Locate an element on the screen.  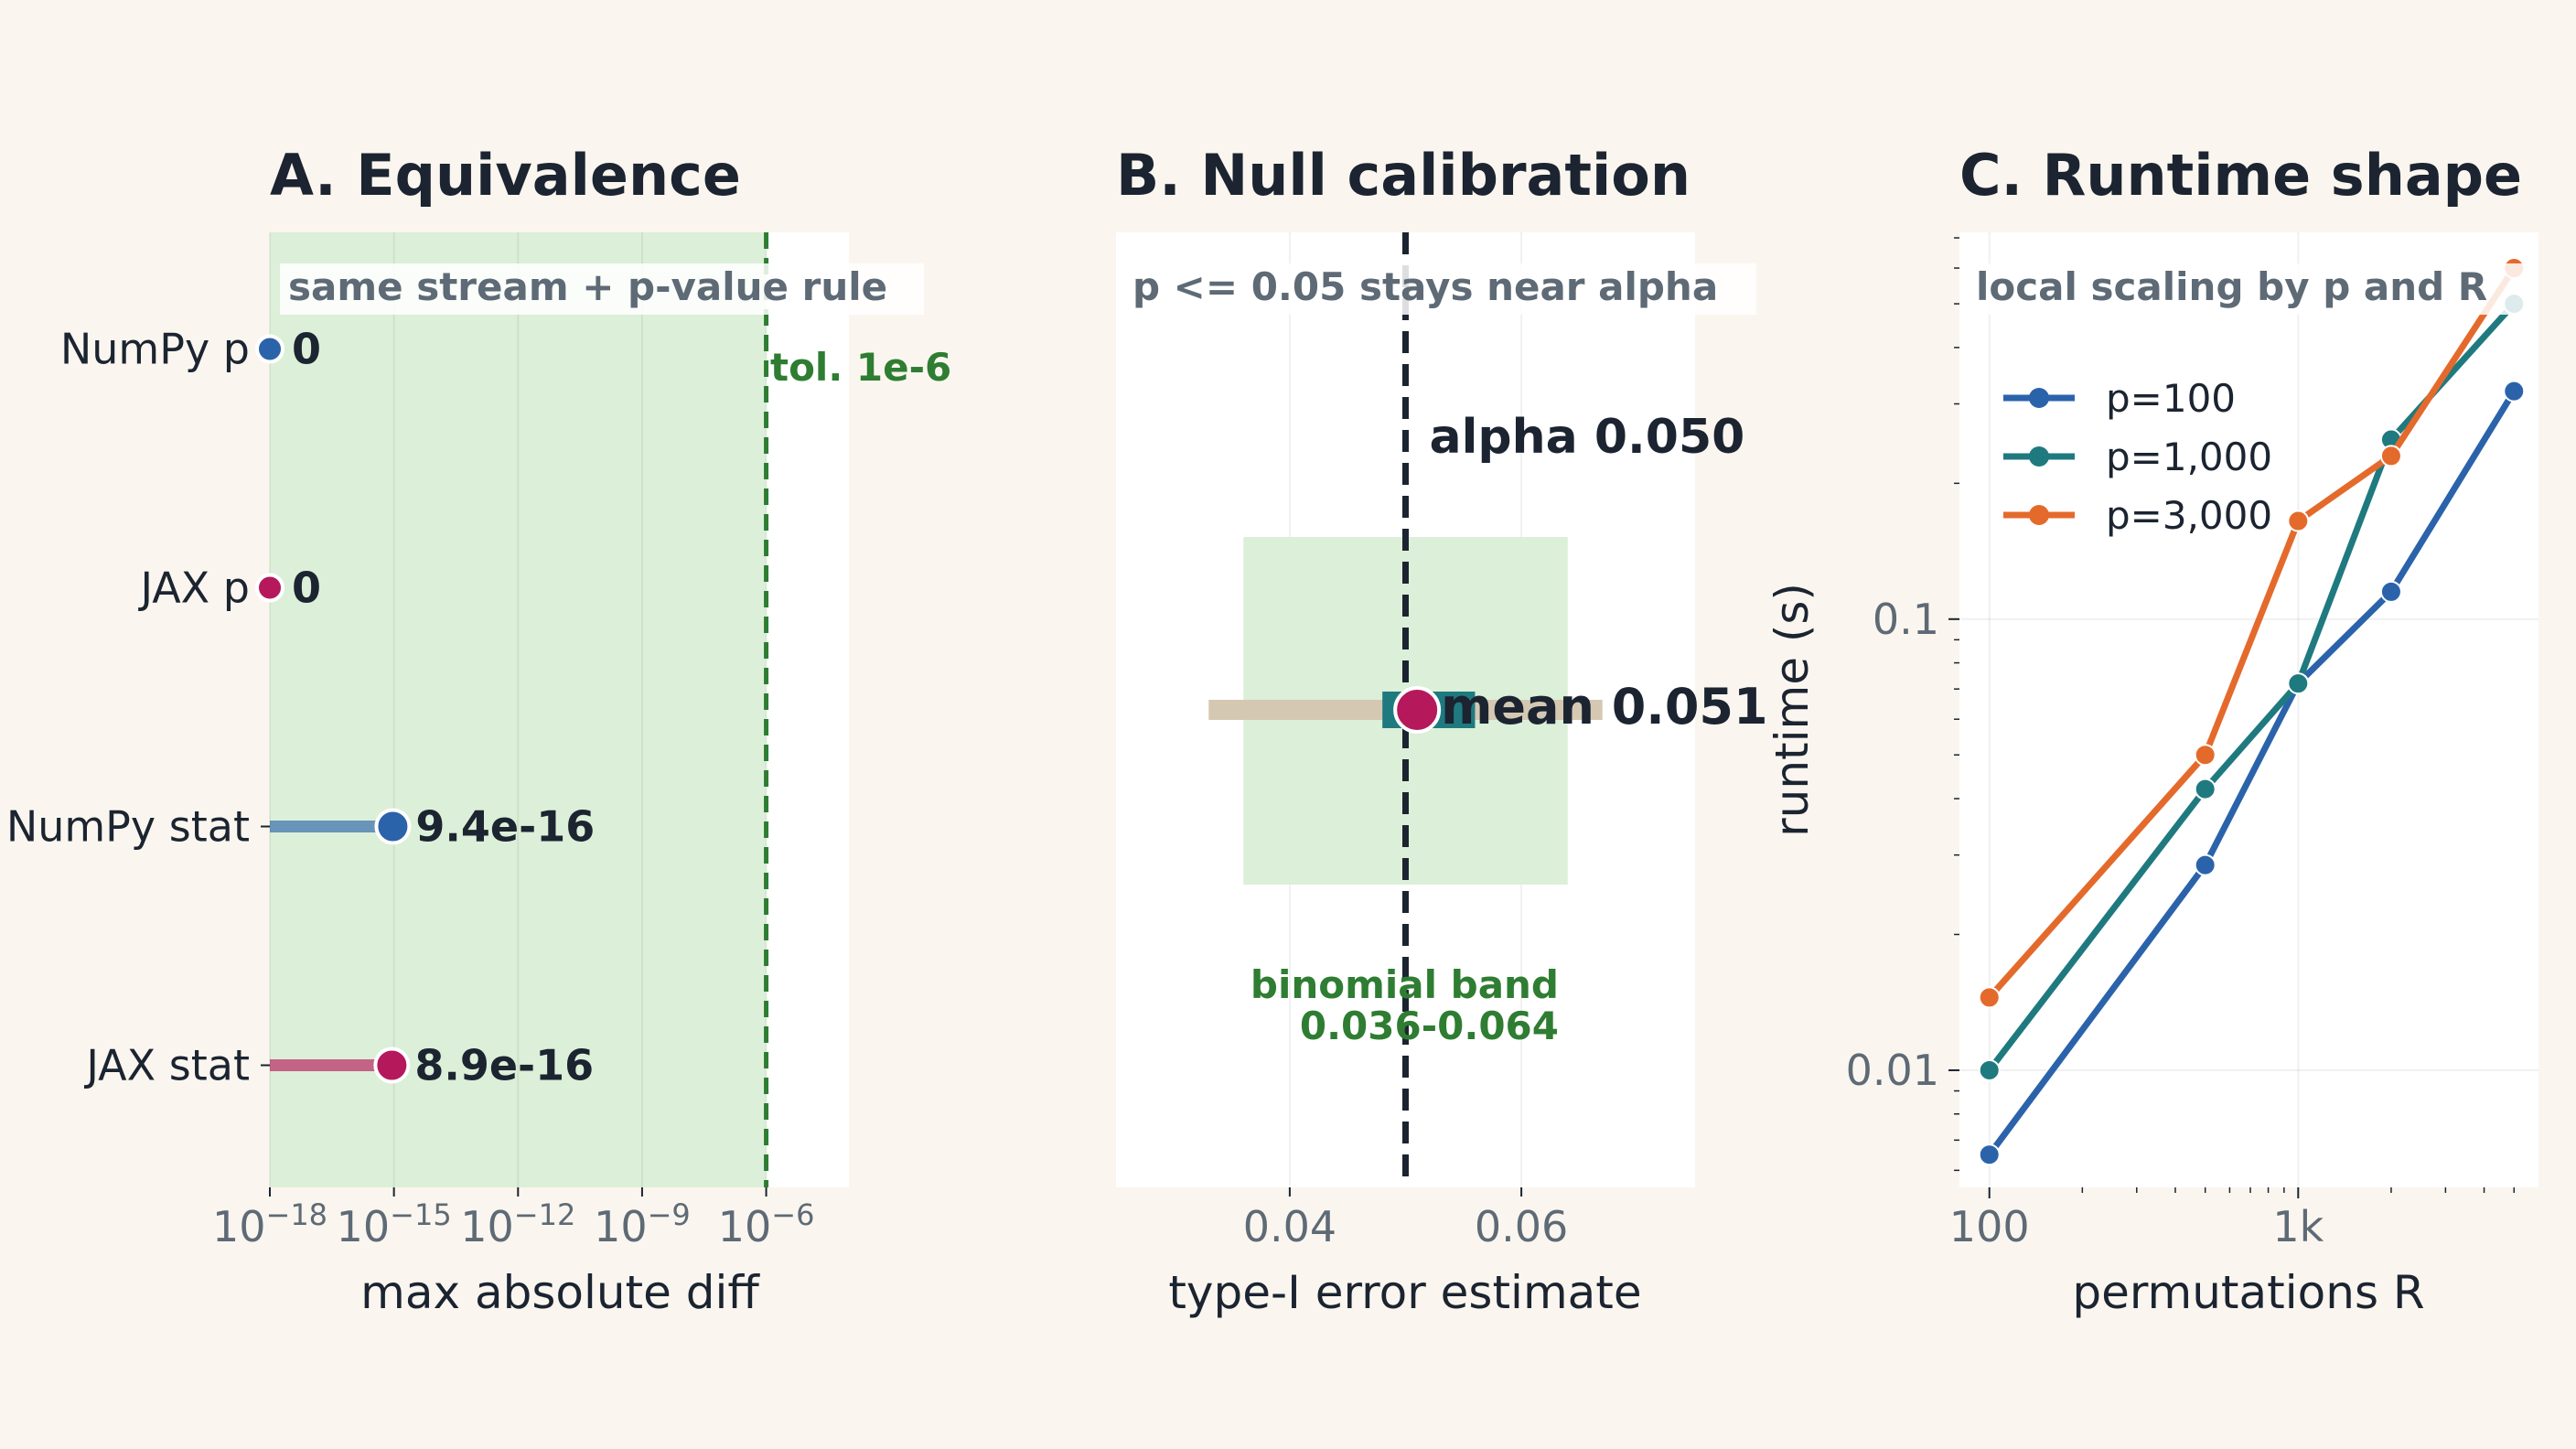
panel-b-x-tick-label: 0.04 is located at coordinates (1290, 1227).